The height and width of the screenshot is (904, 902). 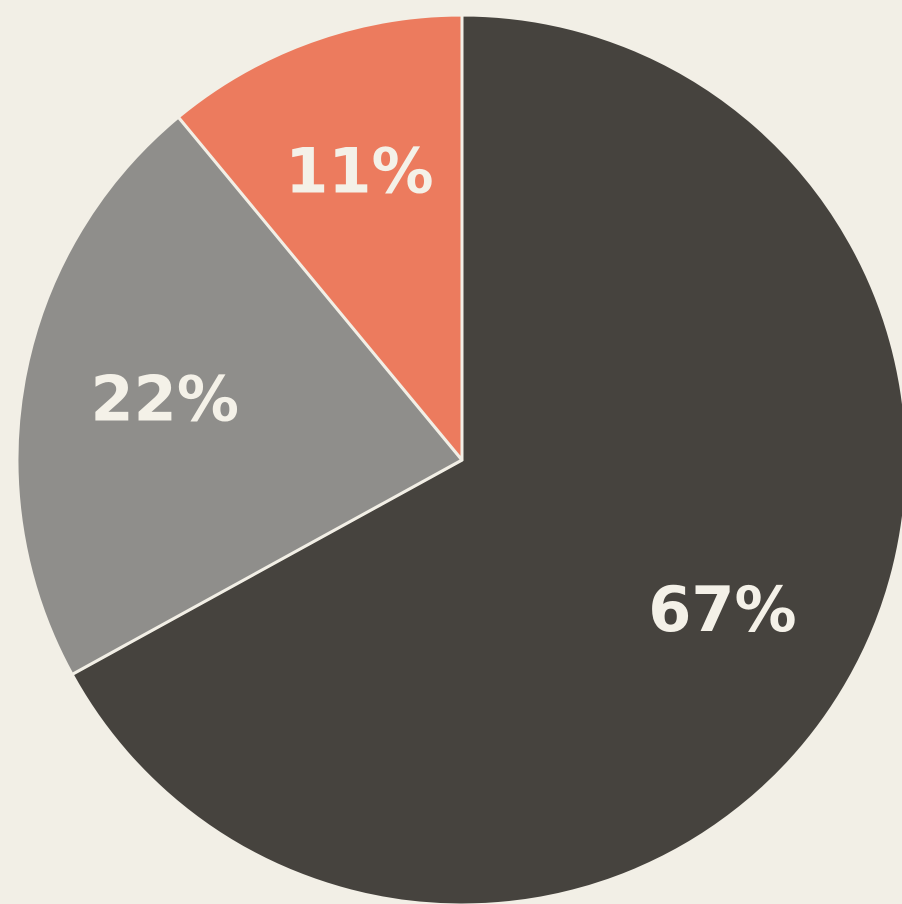 I want to click on slice-label: 22%, so click(x=165, y=398).